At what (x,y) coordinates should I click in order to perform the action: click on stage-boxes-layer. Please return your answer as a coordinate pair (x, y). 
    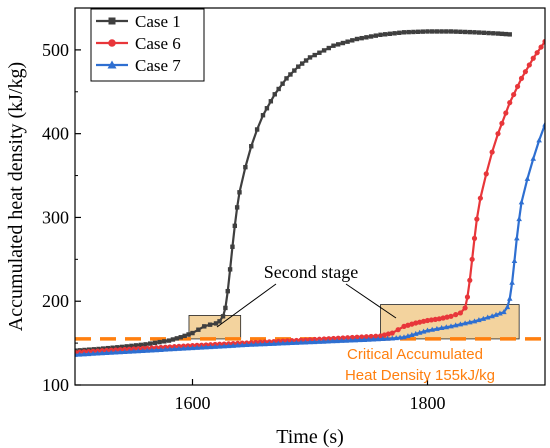
    Looking at the image, I should click on (354, 322).